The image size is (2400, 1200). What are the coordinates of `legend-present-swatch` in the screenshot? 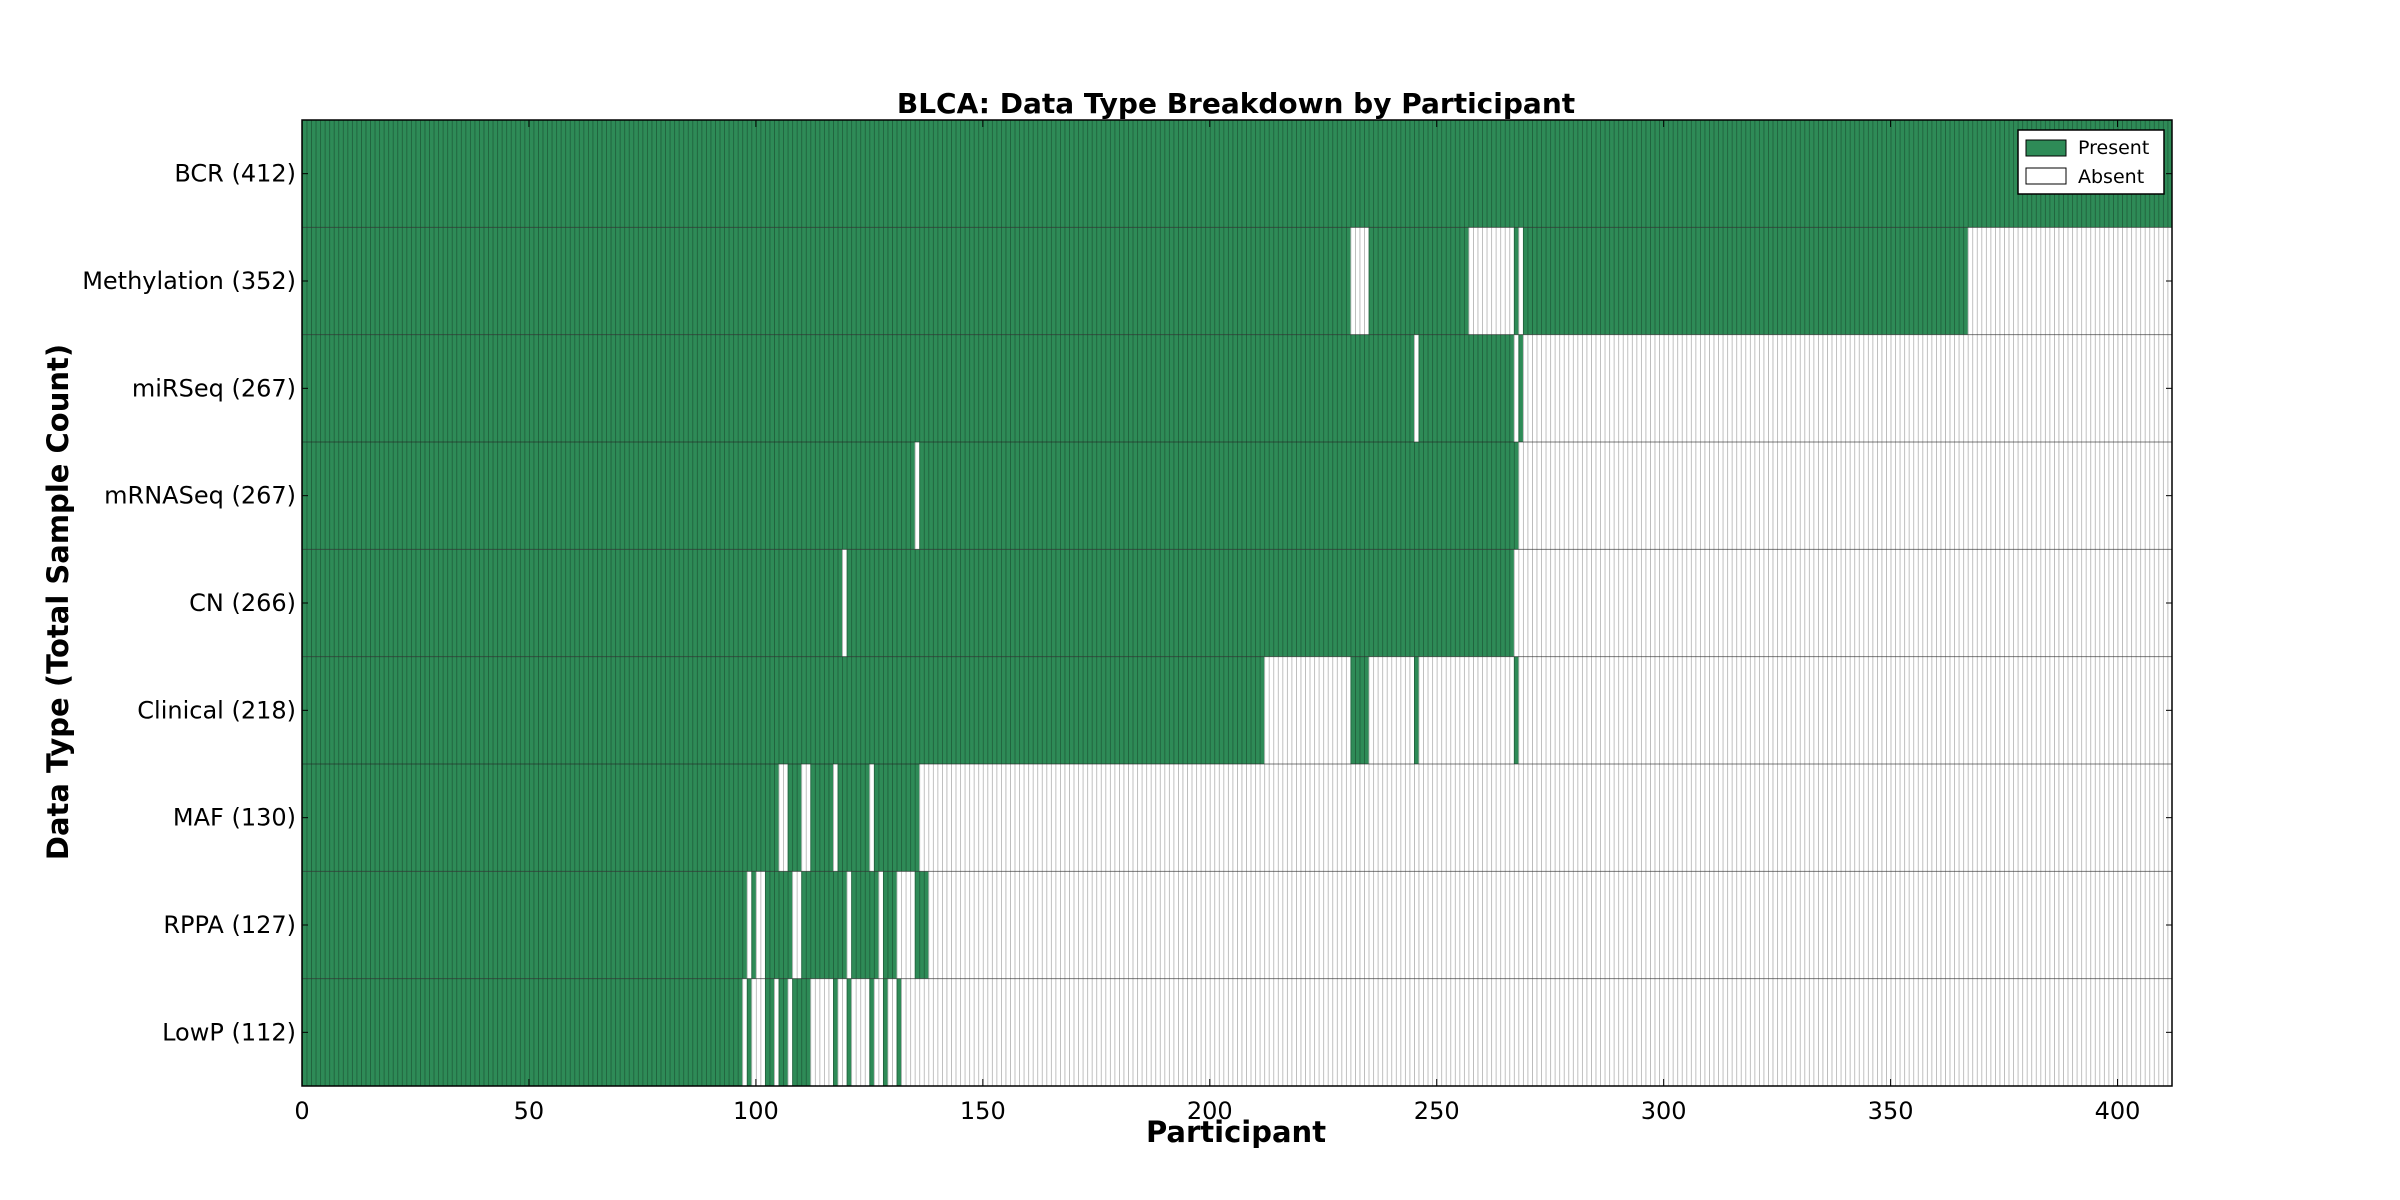 It's located at (2046, 148).